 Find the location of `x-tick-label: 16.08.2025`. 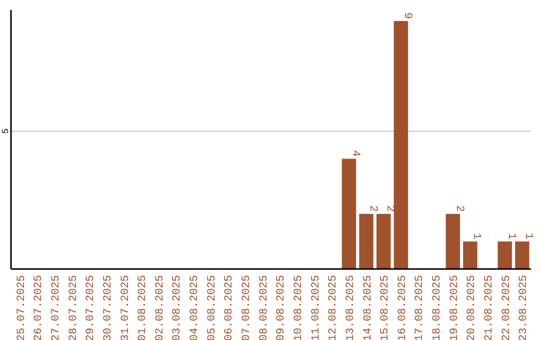

x-tick-label: 16.08.2025 is located at coordinates (402, 307).